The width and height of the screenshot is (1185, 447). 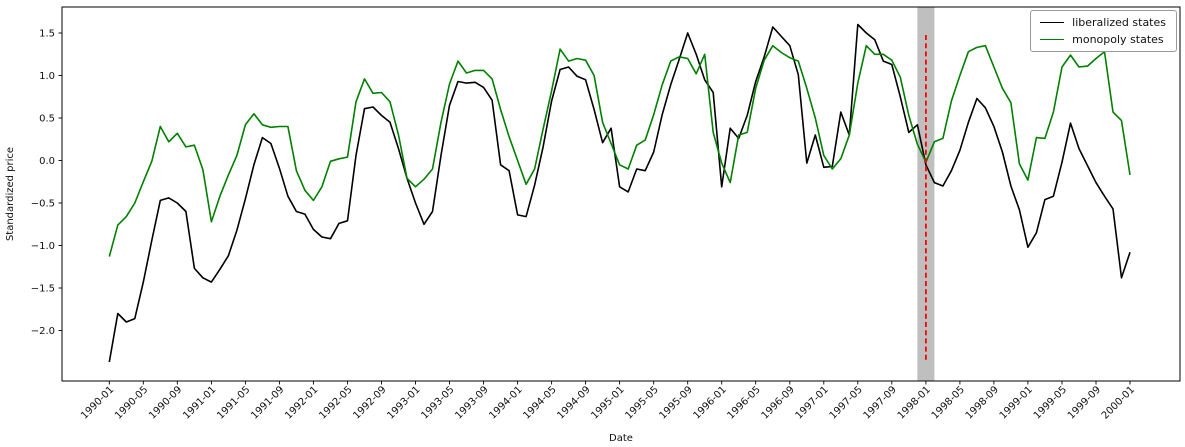 I want to click on x-tick-label: 1995-05, so click(x=641, y=402).